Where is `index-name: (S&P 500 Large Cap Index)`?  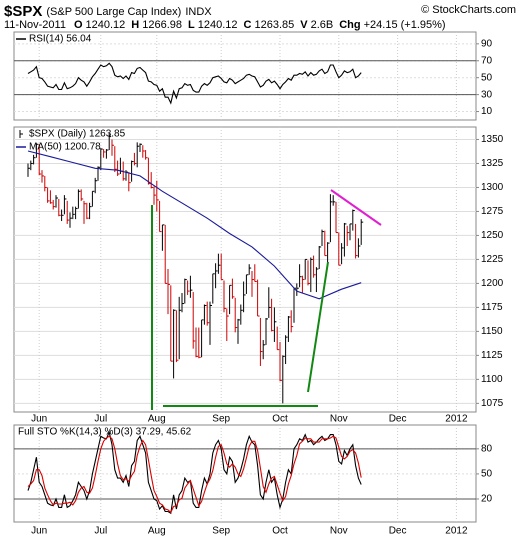 index-name: (S&P 500 Large Cap Index) is located at coordinates (113, 12).